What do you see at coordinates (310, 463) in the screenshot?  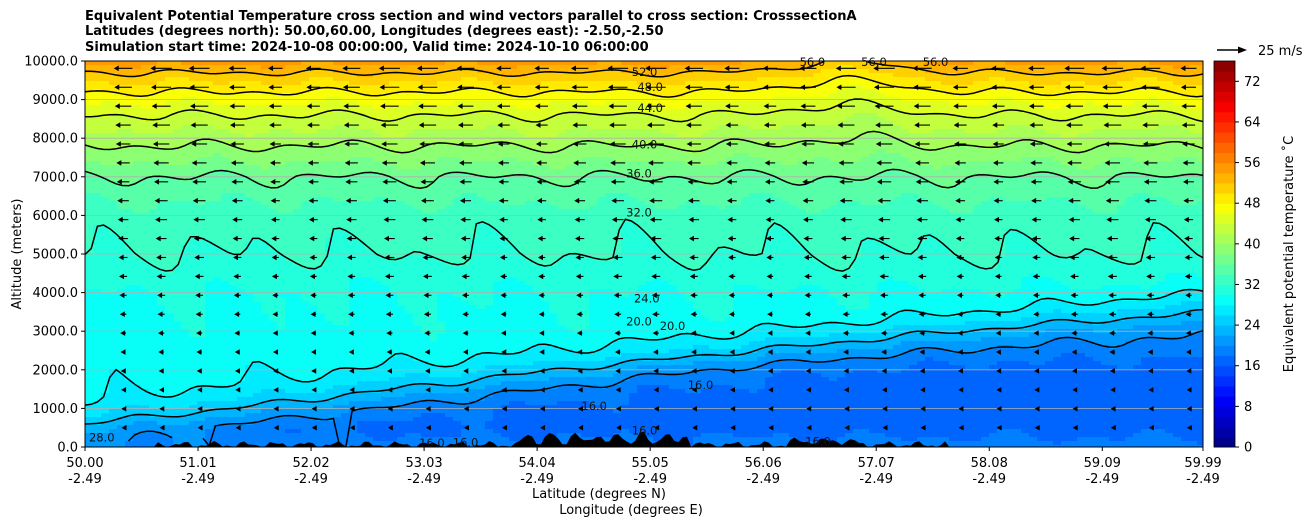 I see `x-tick-label-lat-2: 52.02` at bounding box center [310, 463].